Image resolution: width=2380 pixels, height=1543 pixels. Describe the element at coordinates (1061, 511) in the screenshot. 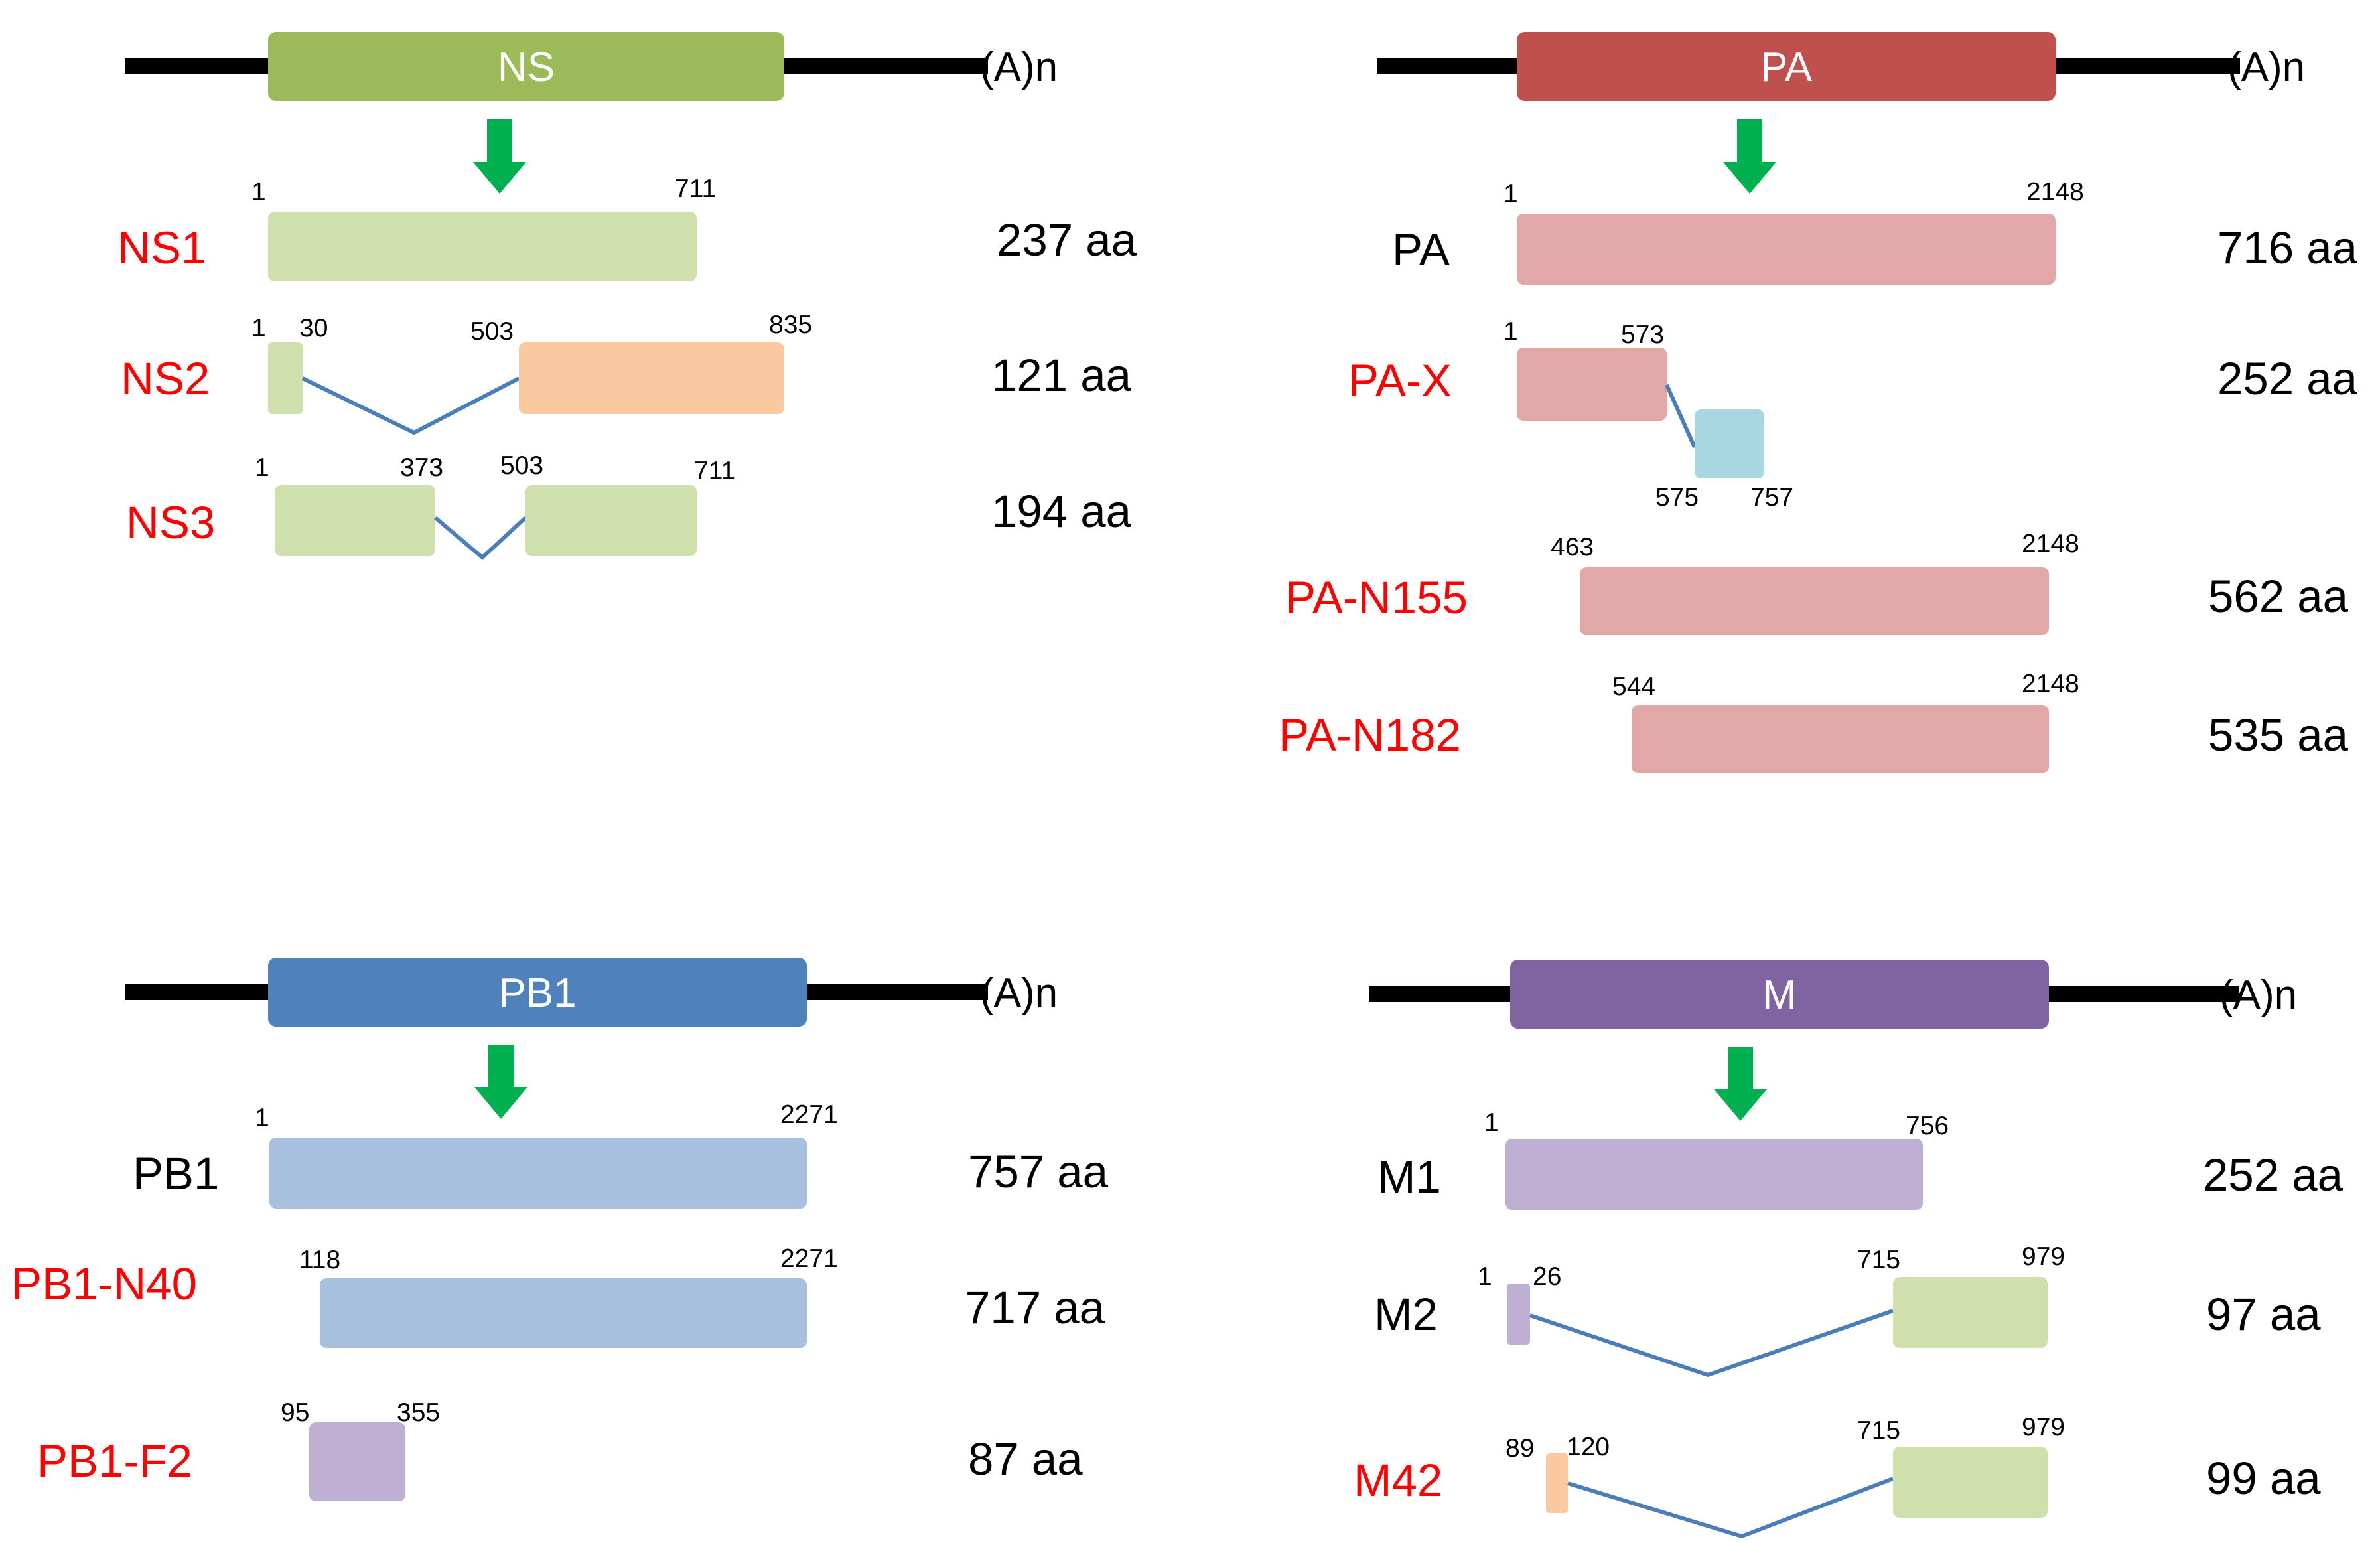

I see `ns3-length: 194 aa` at that location.